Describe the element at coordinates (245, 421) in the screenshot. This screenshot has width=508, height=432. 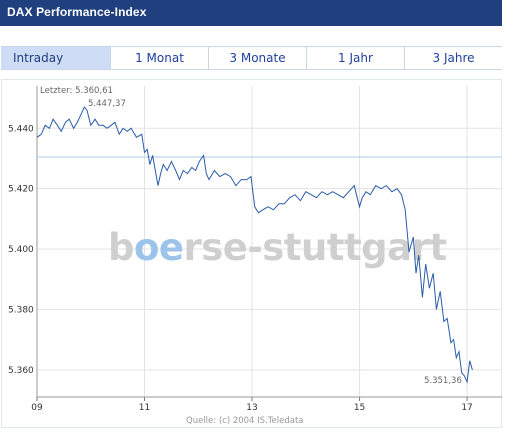
I see `source-label: Quelle: (c) 2004 IS.Teledata` at that location.